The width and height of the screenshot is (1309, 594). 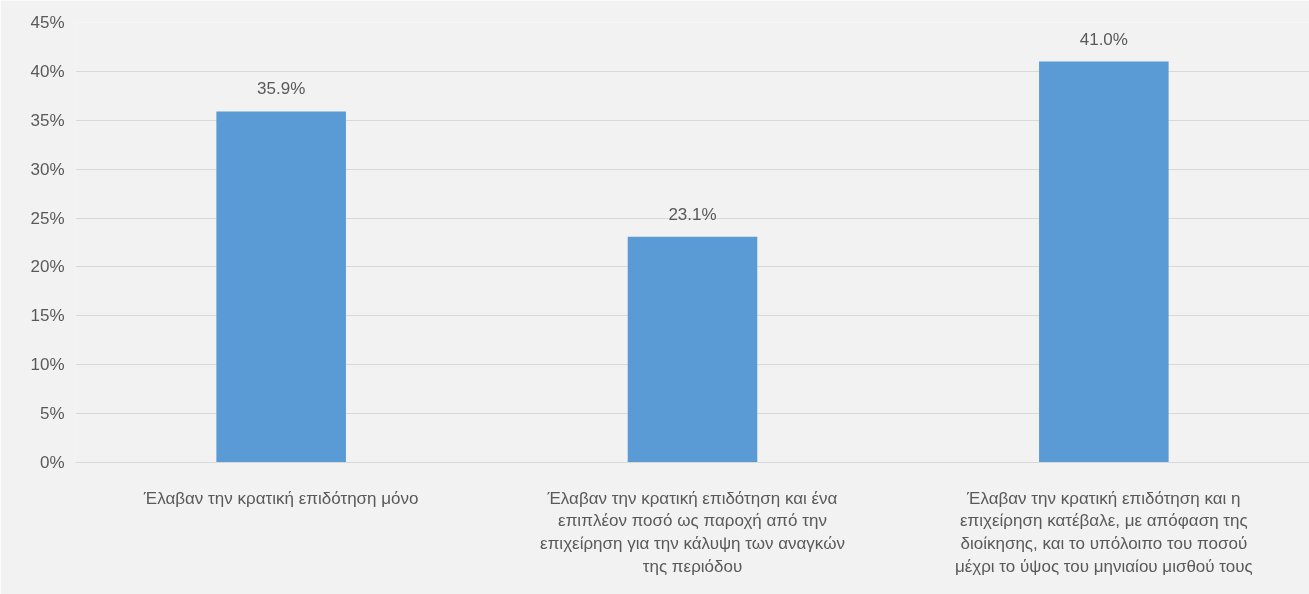 What do you see at coordinates (47, 218) in the screenshot?
I see `y-tick-label: 25%` at bounding box center [47, 218].